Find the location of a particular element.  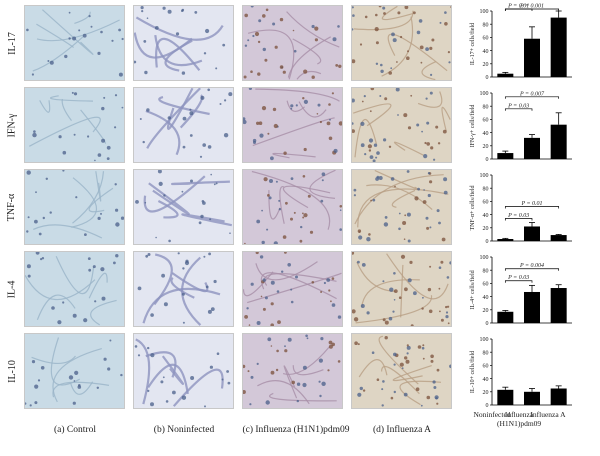

row-label: TNF-α is located at coordinates (12, 207).